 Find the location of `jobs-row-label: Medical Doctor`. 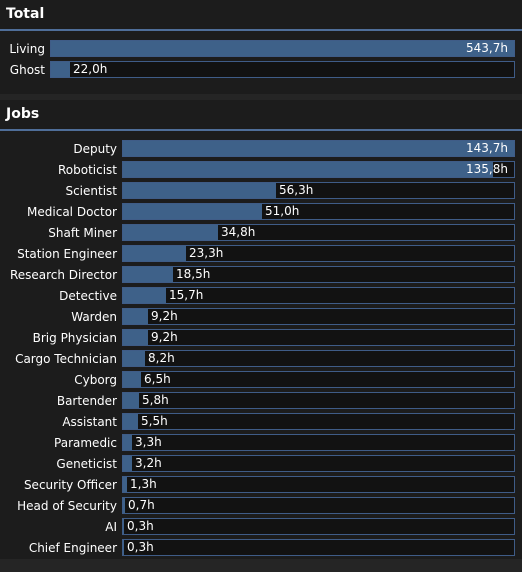

jobs-row-label: Medical Doctor is located at coordinates (72, 212).